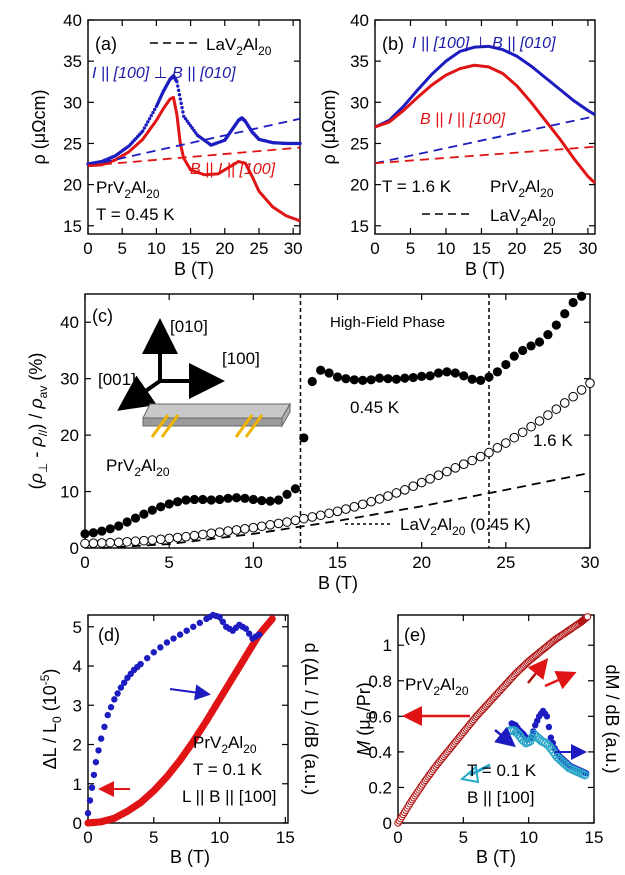 The width and height of the screenshot is (625, 875). What do you see at coordinates (502, 770) in the screenshot?
I see `panel-e-temperature: T = 0.1 K` at bounding box center [502, 770].